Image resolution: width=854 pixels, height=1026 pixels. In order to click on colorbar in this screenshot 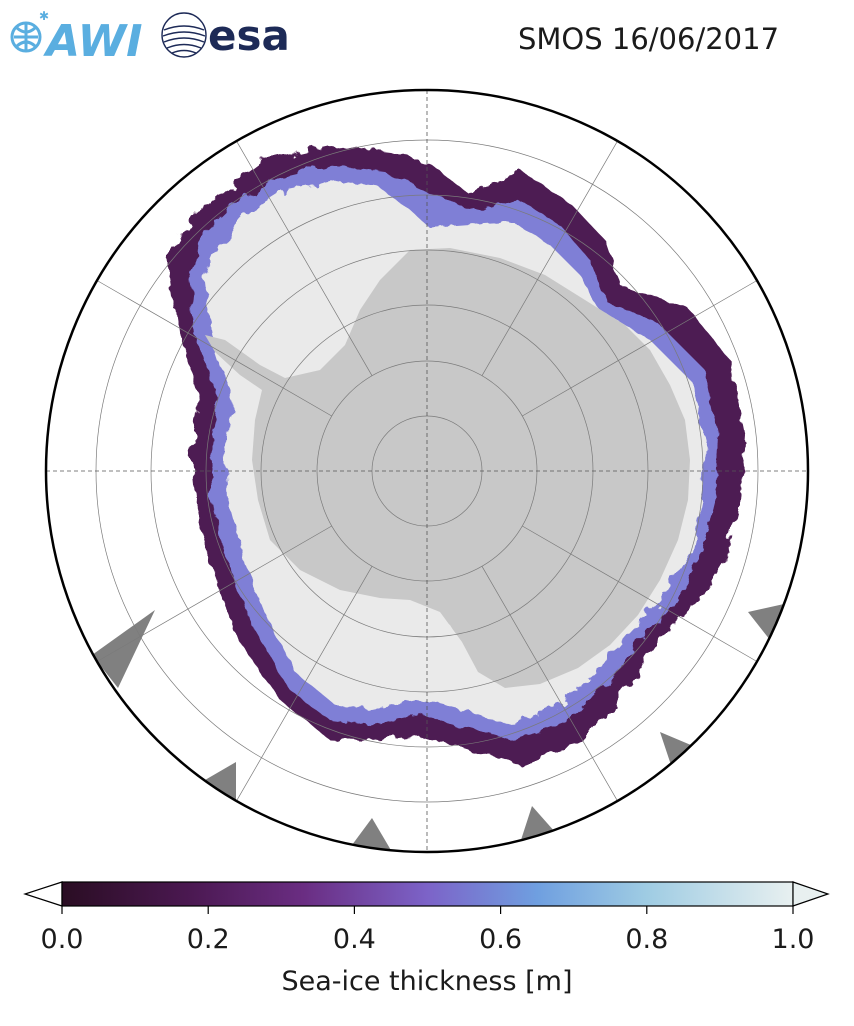, I will do `click(426, 897)`.